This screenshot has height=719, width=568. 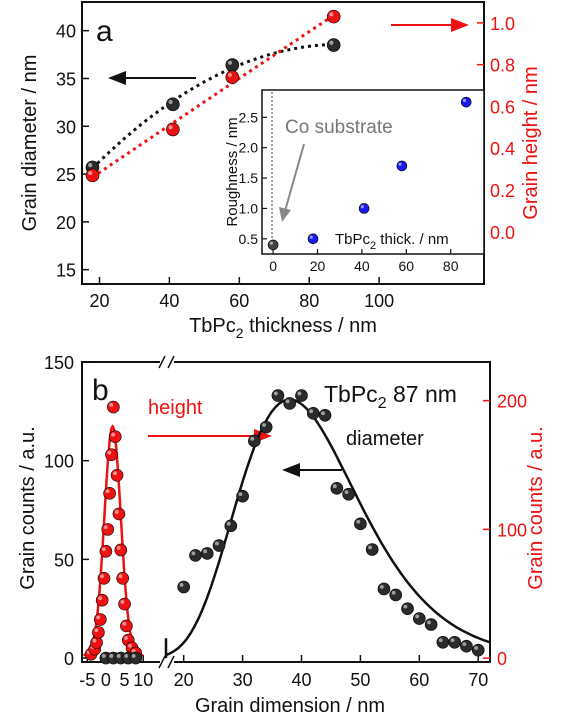 I want to click on panel-a-label: a, so click(x=104, y=31).